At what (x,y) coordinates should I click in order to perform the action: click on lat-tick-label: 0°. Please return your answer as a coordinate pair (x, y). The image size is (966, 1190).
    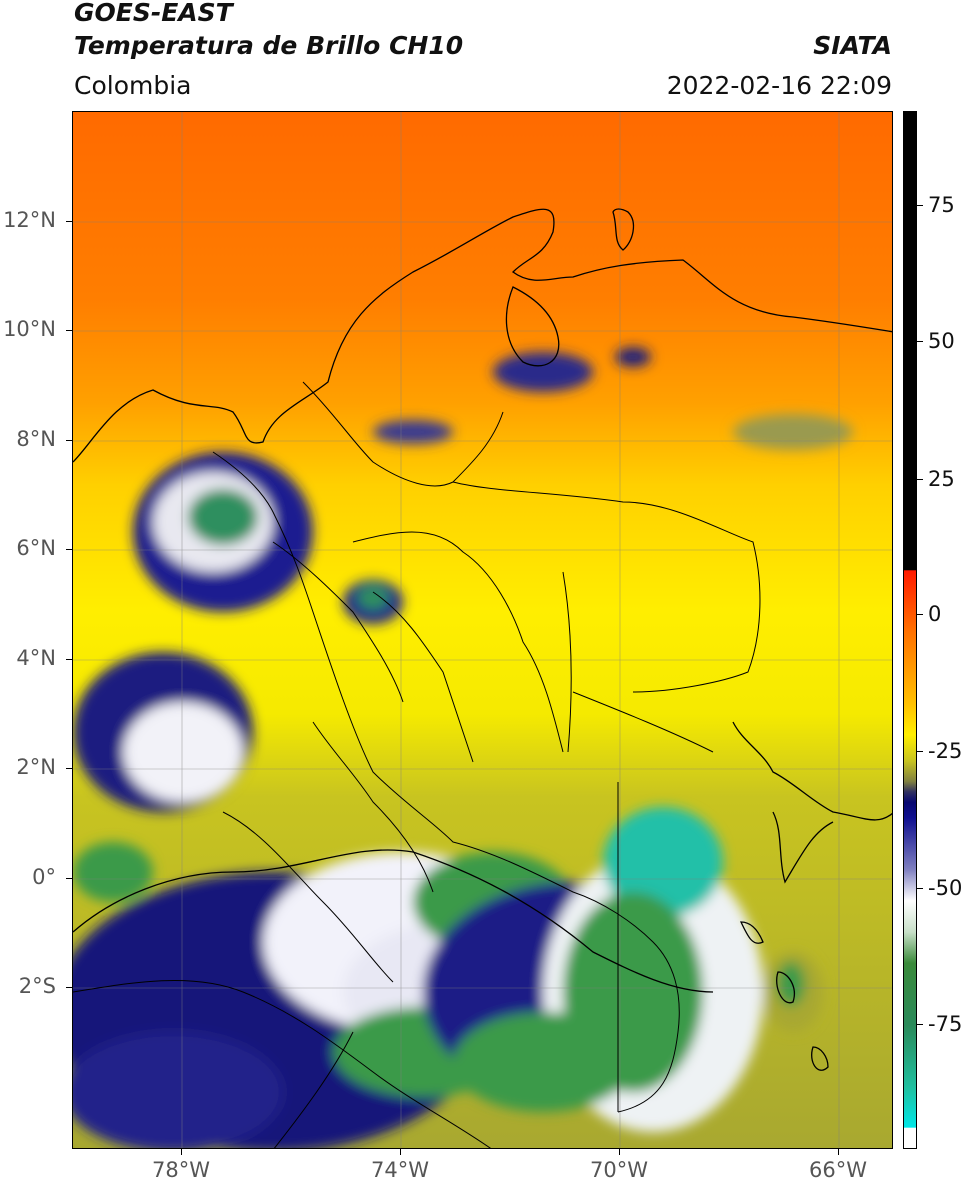
    Looking at the image, I should click on (44, 877).